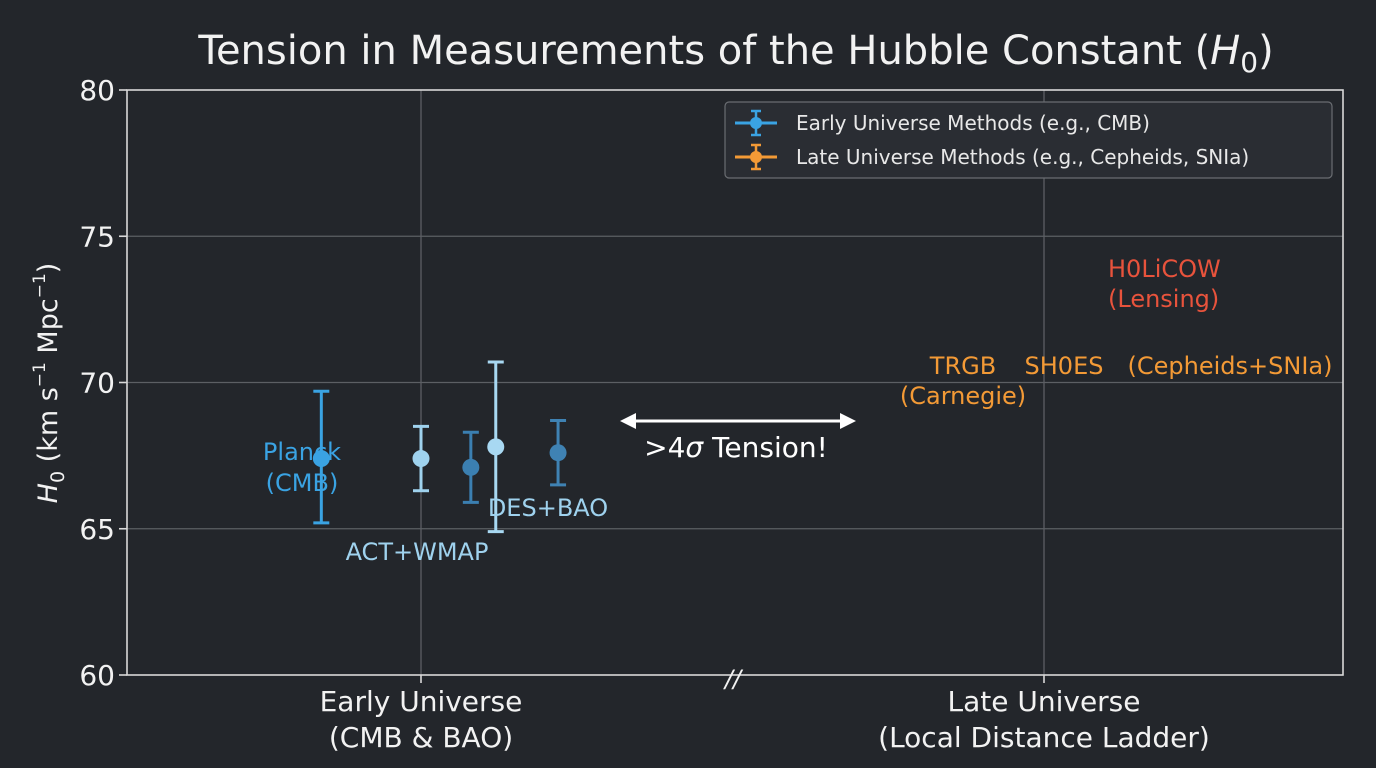  I want to click on annotation-trgb: TRGB (Carnegie), so click(963, 381).